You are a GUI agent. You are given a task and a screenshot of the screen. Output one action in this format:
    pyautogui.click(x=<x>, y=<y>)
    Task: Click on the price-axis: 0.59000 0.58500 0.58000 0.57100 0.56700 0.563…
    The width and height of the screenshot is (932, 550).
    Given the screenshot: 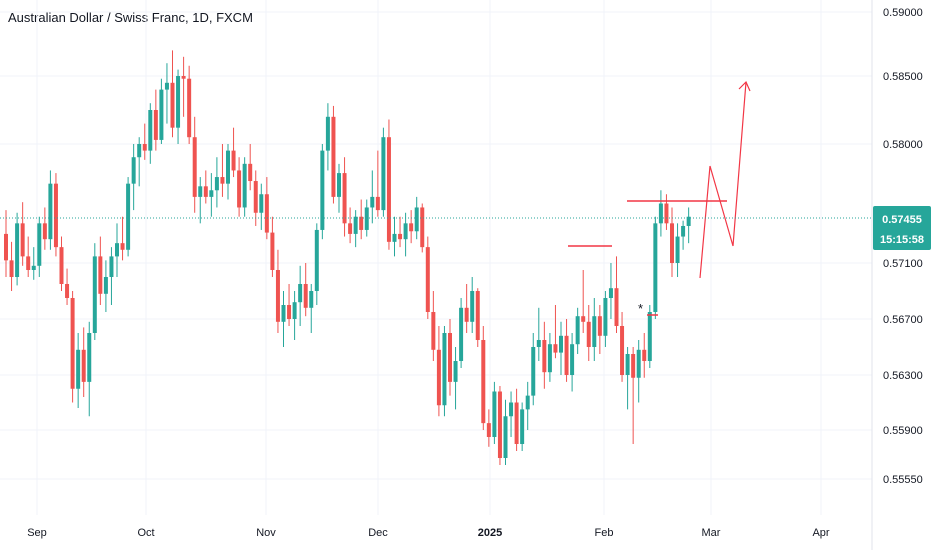 What is the action you would take?
    pyautogui.click(x=903, y=246)
    